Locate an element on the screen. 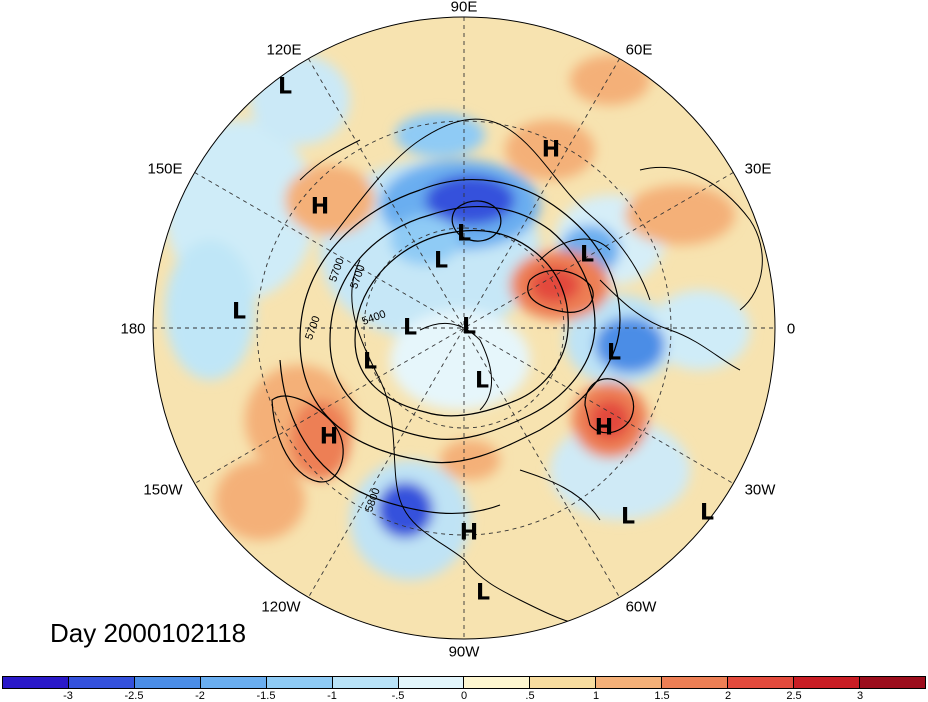  colorbar-tick-label: 2.5 is located at coordinates (794, 696).